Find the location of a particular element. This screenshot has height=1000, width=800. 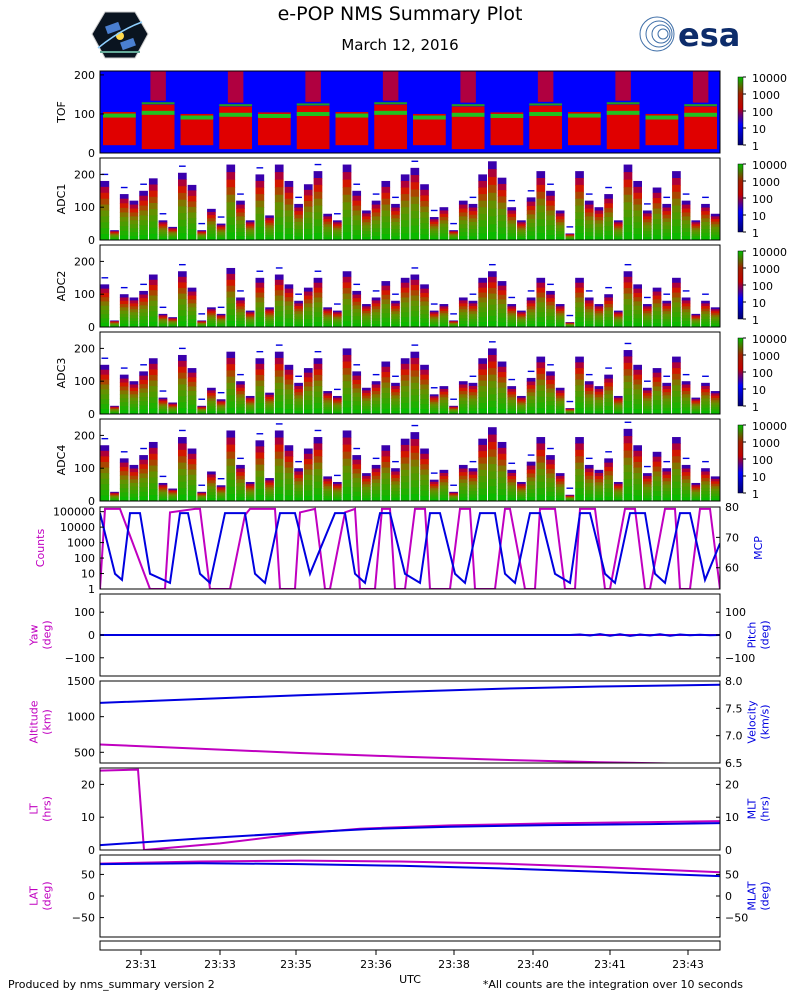

counts_mcp-right-tick: 60 is located at coordinates (732, 568).